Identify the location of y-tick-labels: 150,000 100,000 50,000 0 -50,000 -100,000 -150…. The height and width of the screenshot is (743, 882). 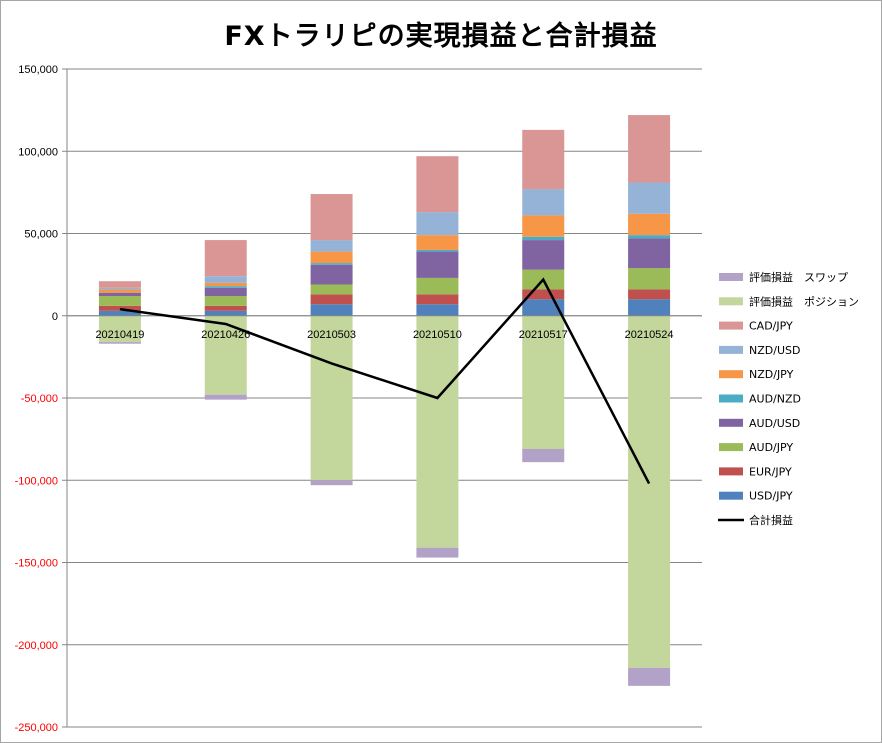
(36, 399).